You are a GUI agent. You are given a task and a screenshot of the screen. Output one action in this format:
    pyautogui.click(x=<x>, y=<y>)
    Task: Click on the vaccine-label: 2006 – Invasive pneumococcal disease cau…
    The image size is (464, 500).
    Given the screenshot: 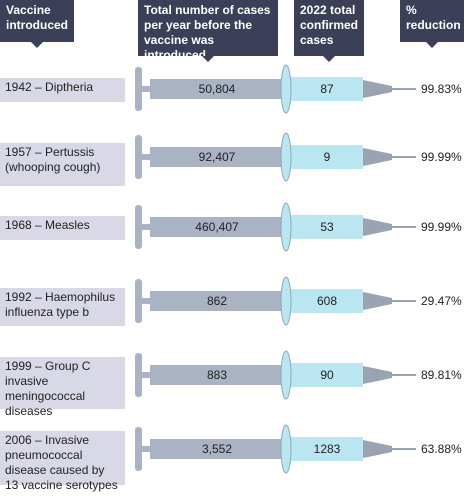 What is the action you would take?
    pyautogui.click(x=62, y=461)
    